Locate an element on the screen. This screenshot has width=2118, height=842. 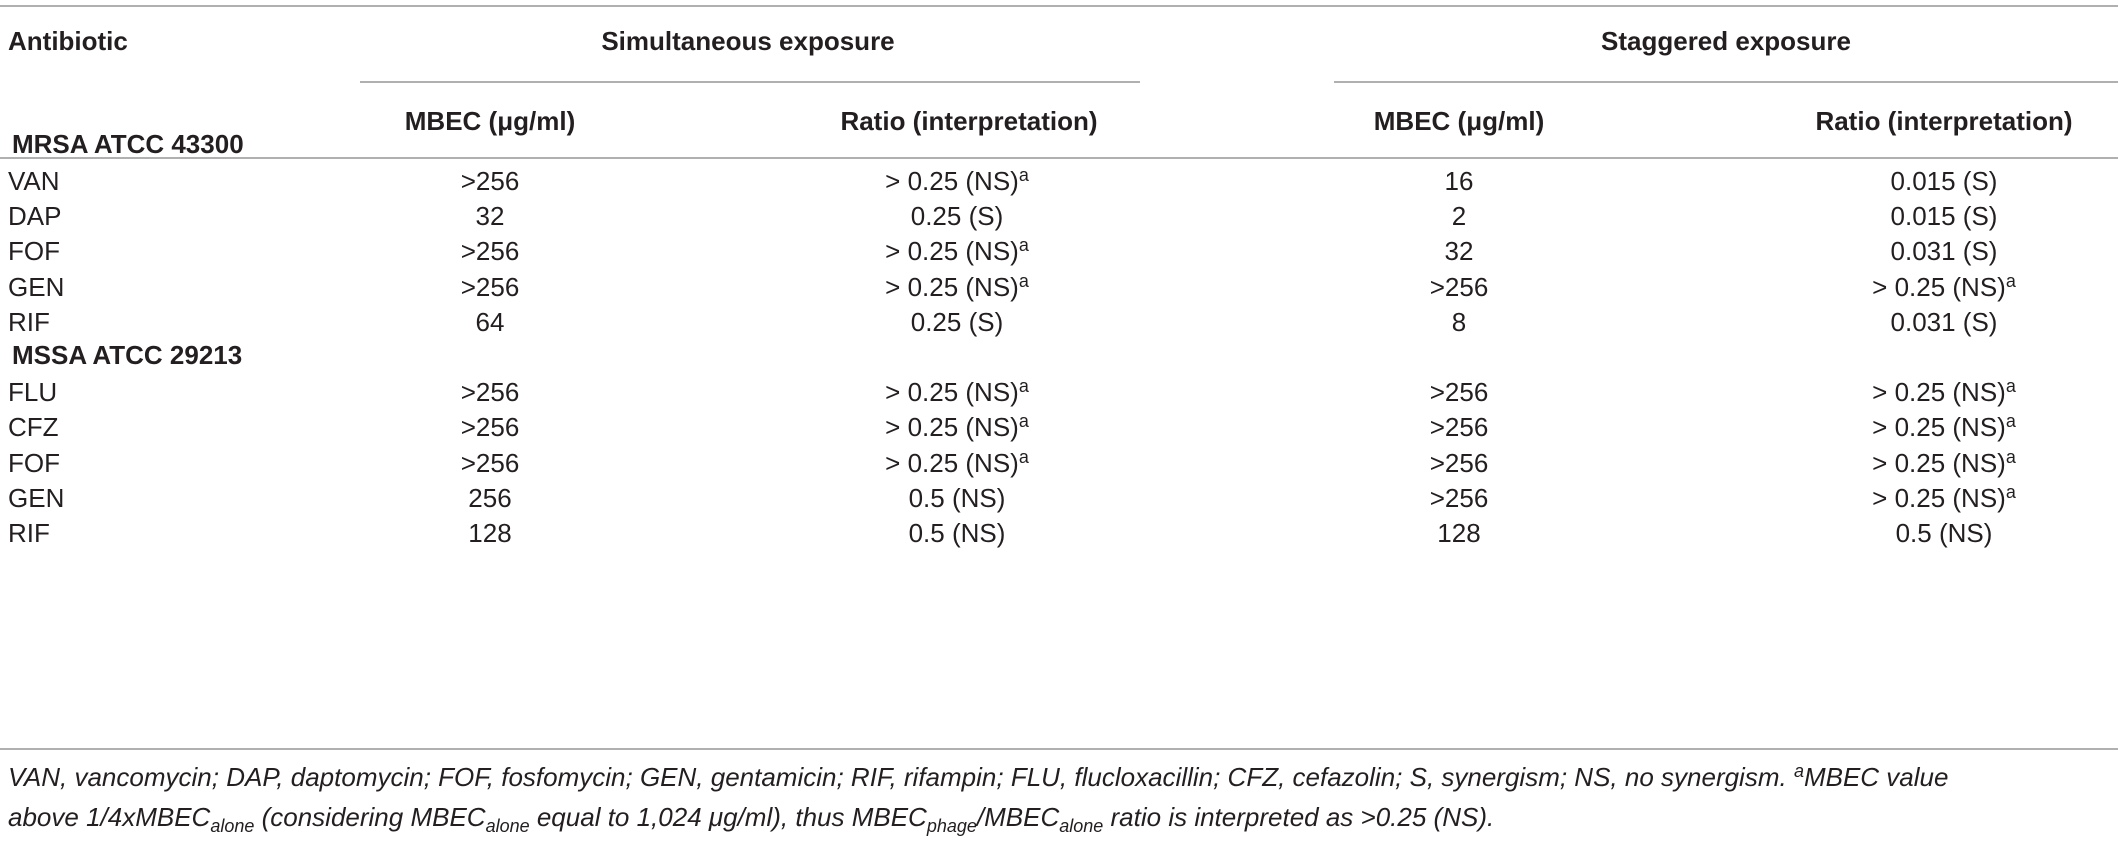
footnote-text: above 1/4xMBEC is located at coordinates (109, 817).